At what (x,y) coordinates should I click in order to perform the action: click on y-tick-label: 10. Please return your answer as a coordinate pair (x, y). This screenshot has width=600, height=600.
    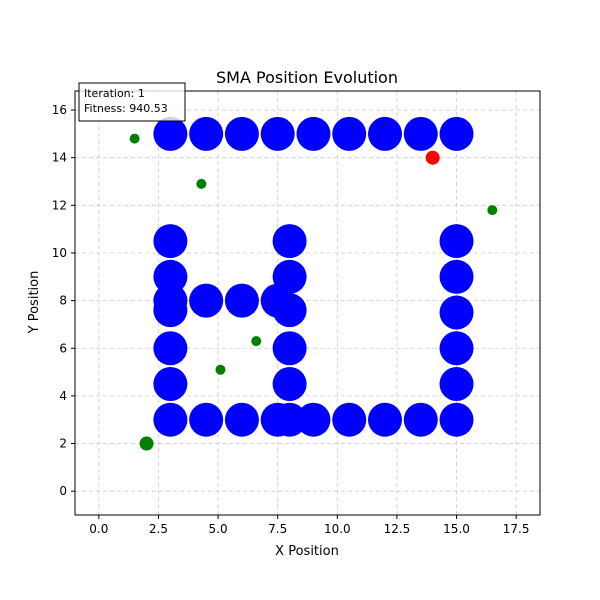
    Looking at the image, I should click on (59, 253).